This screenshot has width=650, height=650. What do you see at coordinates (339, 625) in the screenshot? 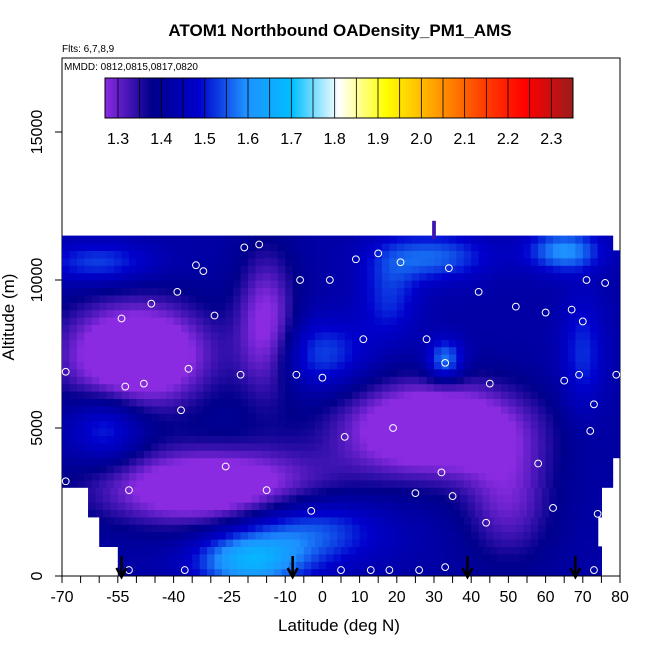
I see `x-axis-label: Latitude (deg N)` at bounding box center [339, 625].